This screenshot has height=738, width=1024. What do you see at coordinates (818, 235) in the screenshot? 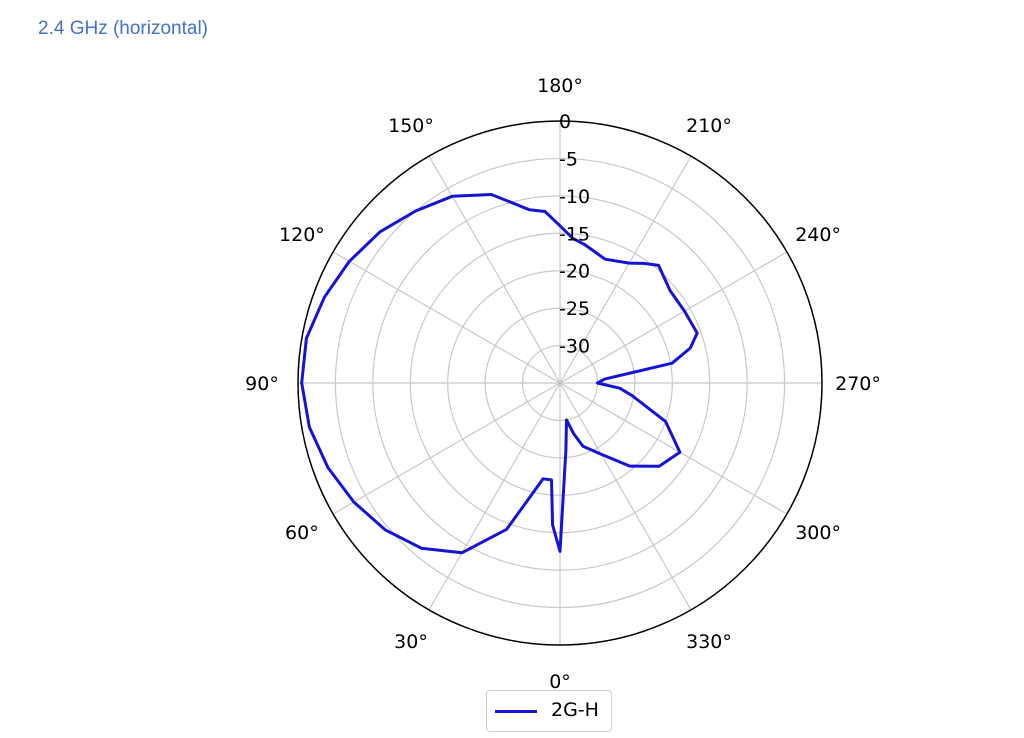
I see `angle-tick-label: 240°` at bounding box center [818, 235].